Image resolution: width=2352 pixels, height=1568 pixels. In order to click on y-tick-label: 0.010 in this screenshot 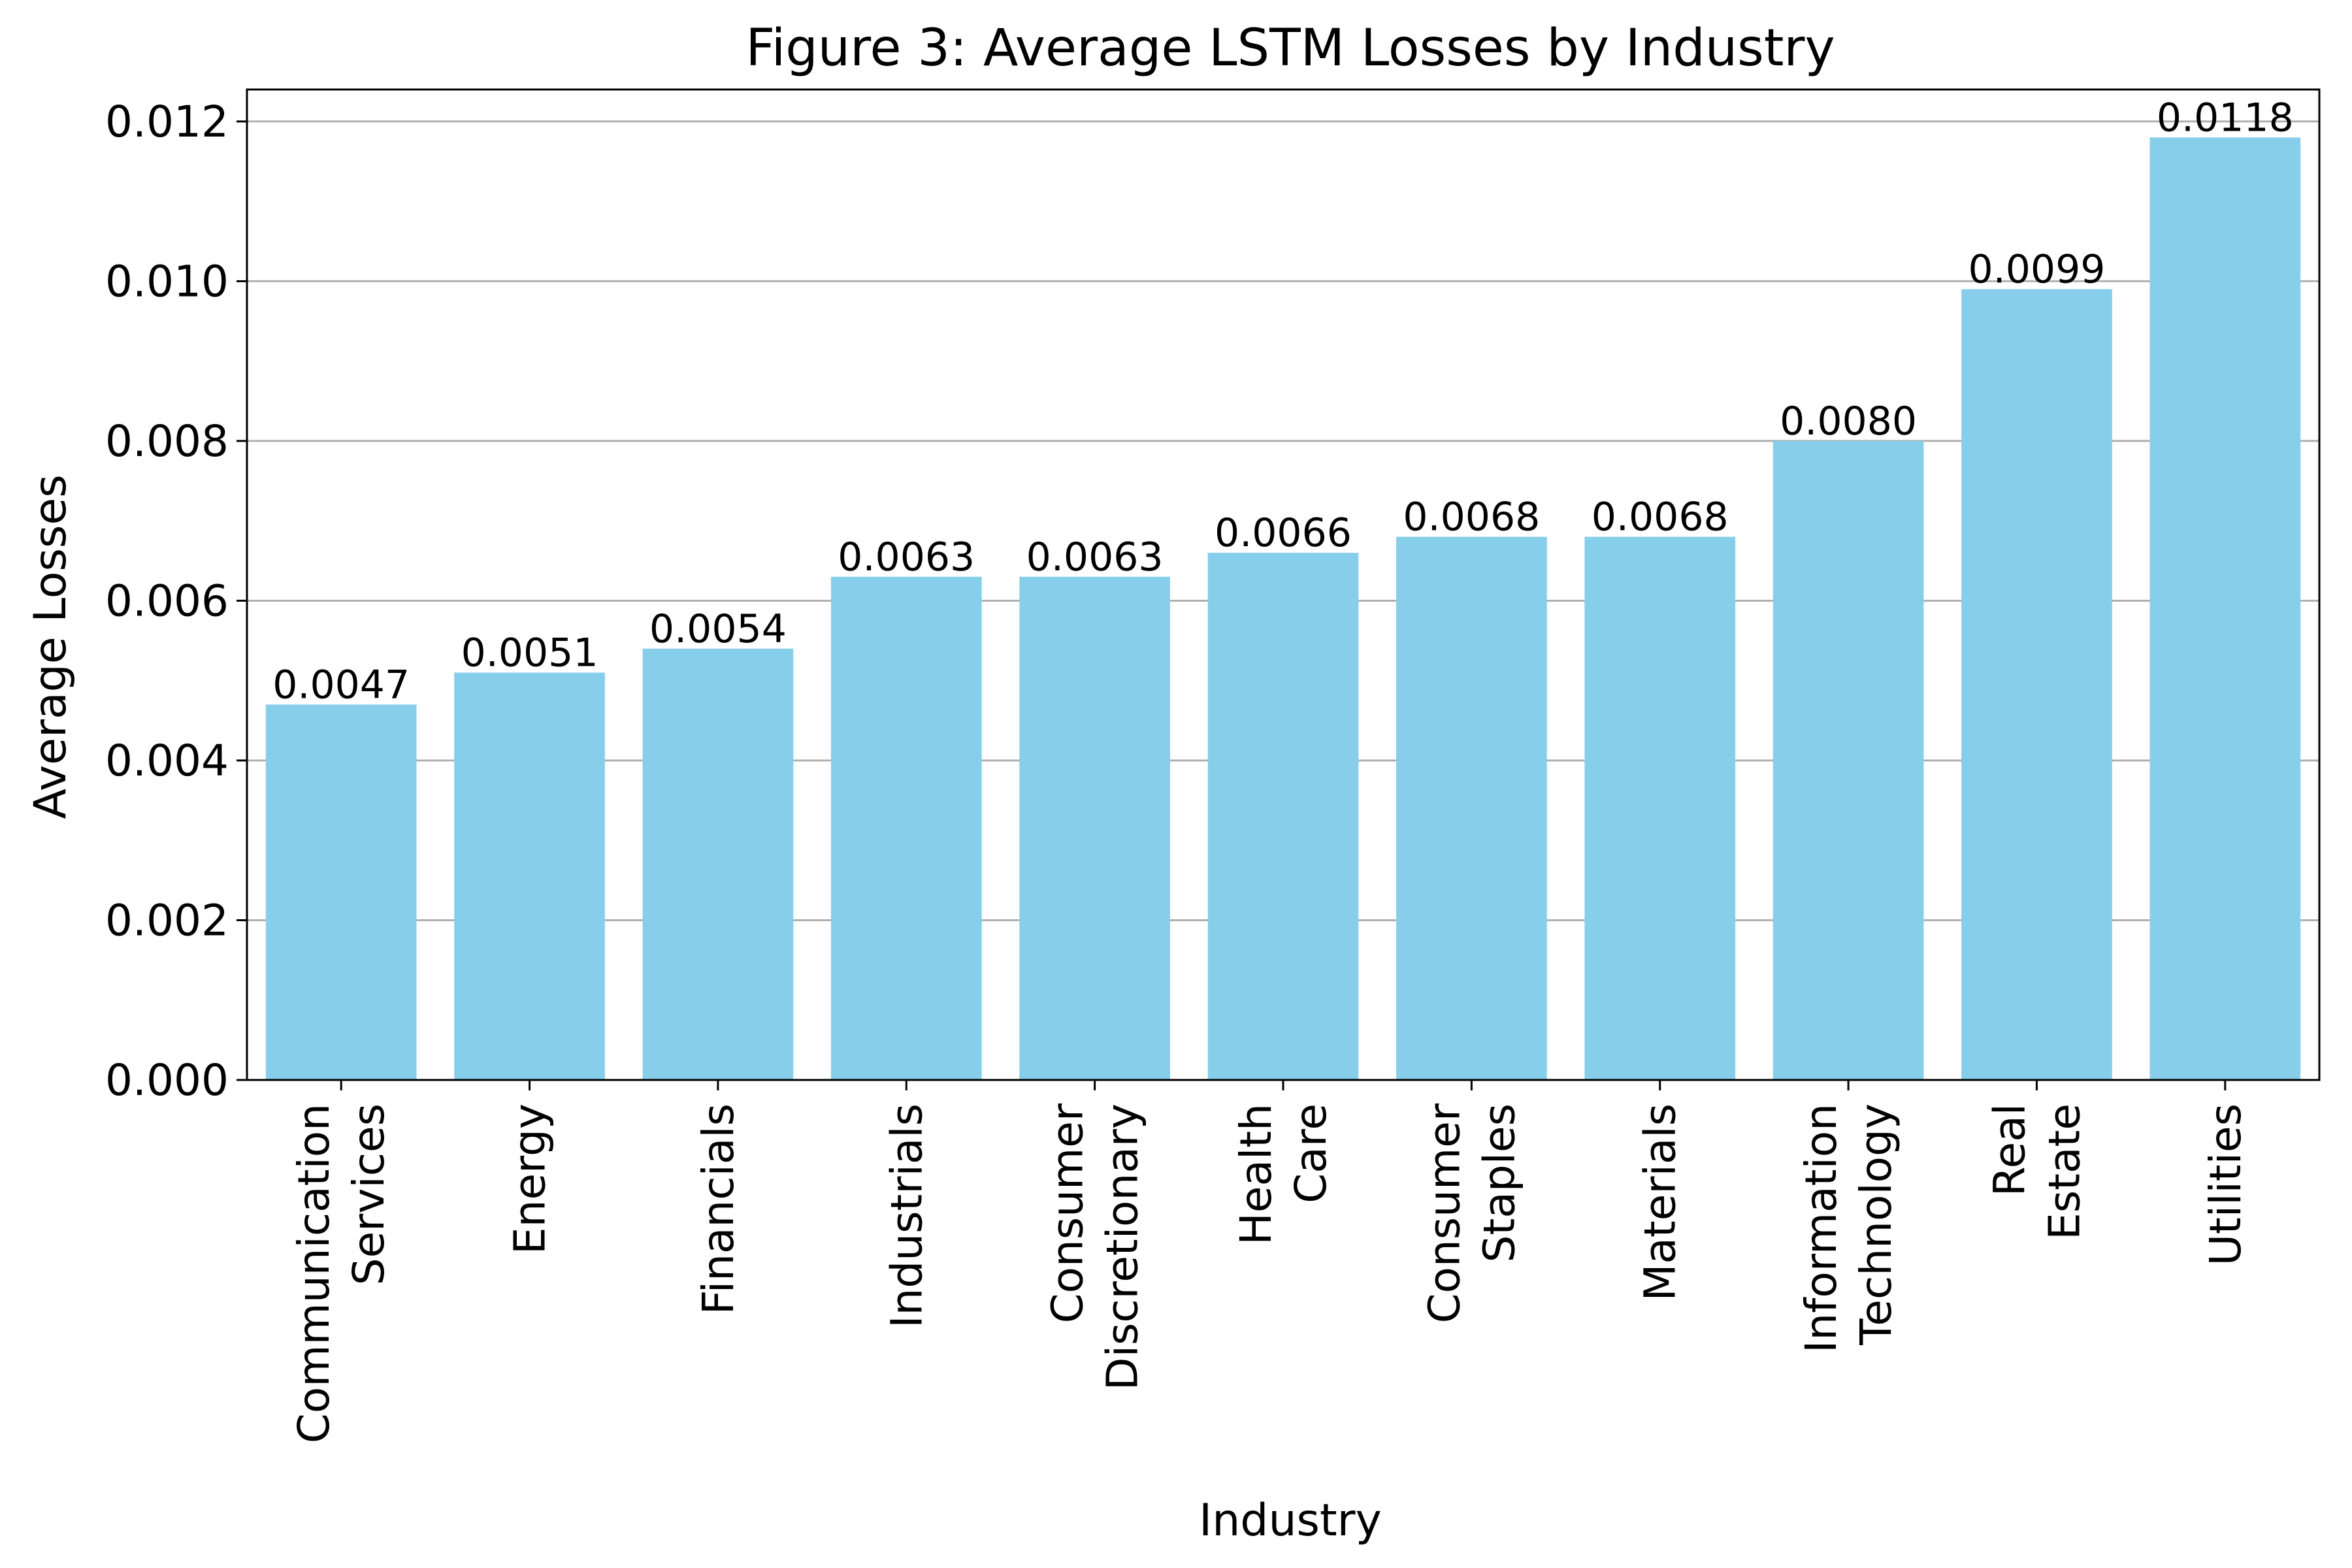, I will do `click(167, 281)`.